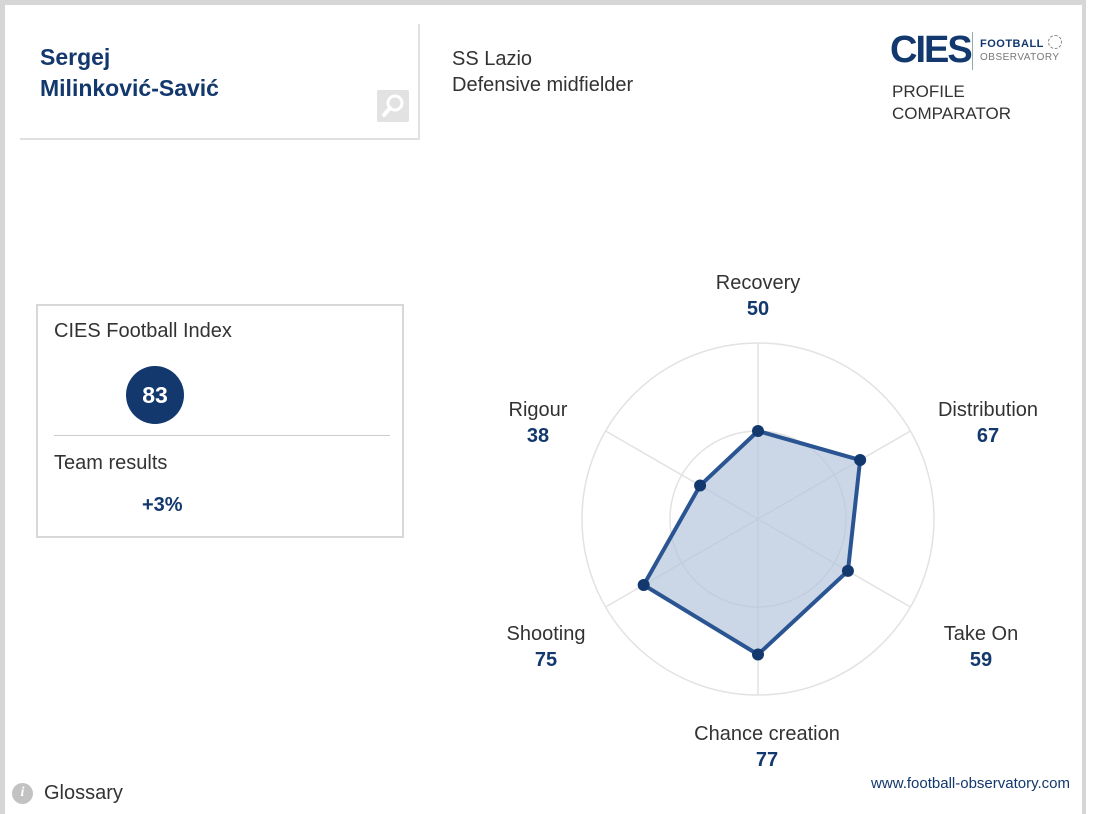 The width and height of the screenshot is (1094, 814). What do you see at coordinates (542, 72) in the screenshot?
I see `club-info: SS Lazio Defensive midfielder` at bounding box center [542, 72].